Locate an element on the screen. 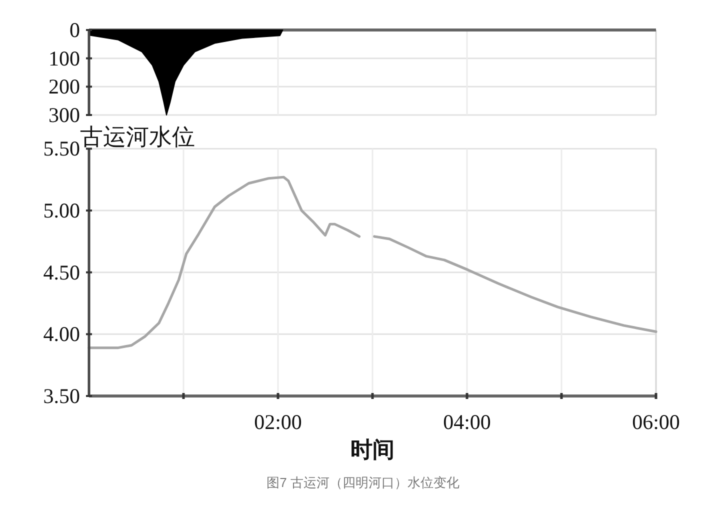  y-tick-label: 300 is located at coordinates (64, 115).